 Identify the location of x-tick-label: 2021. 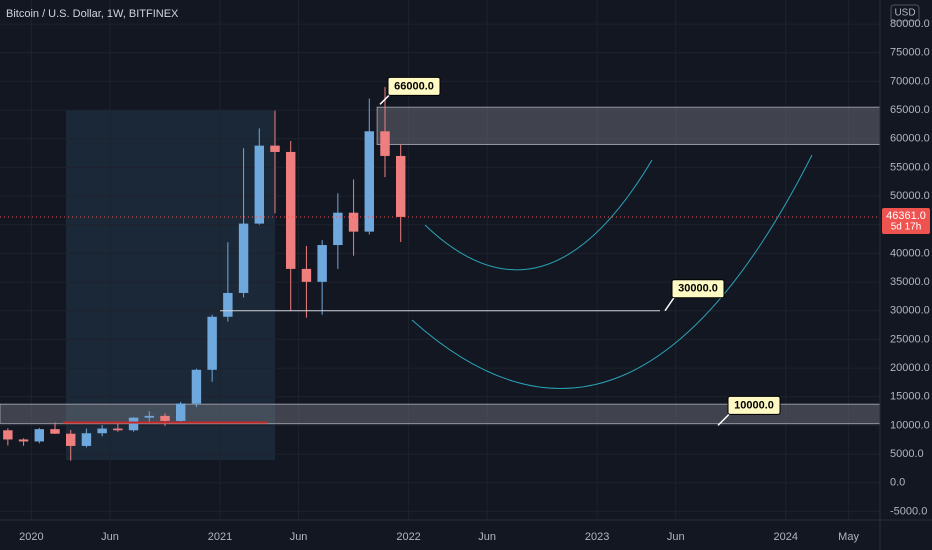
(220, 537).